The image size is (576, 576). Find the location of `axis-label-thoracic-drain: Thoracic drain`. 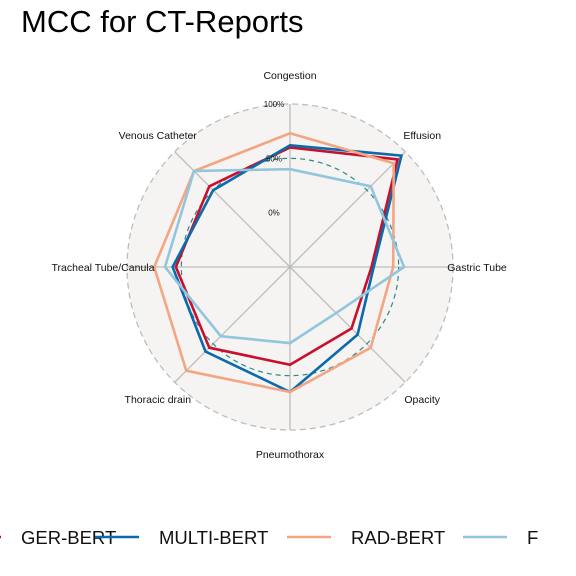

axis-label-thoracic-drain: Thoracic drain is located at coordinates (158, 400).